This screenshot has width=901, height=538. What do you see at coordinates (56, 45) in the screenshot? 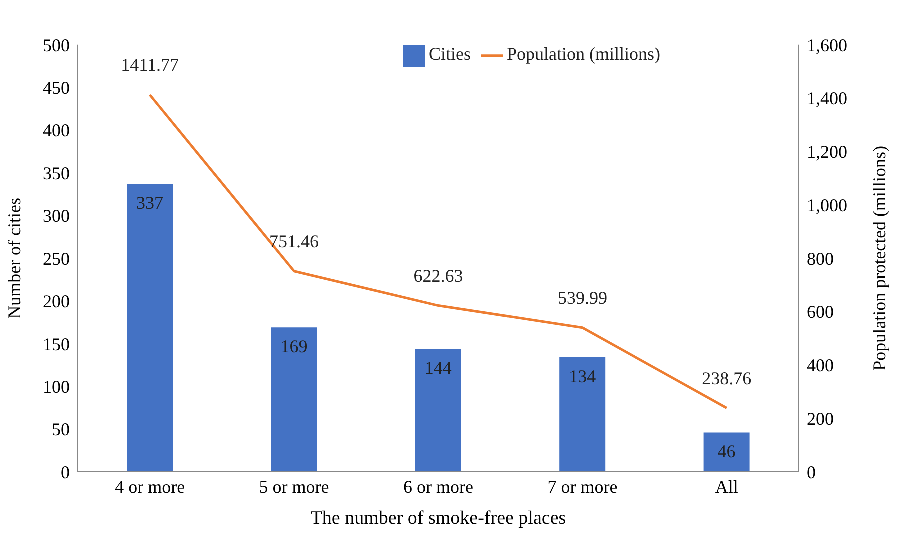
I see `y-tick-label: 500` at bounding box center [56, 45].